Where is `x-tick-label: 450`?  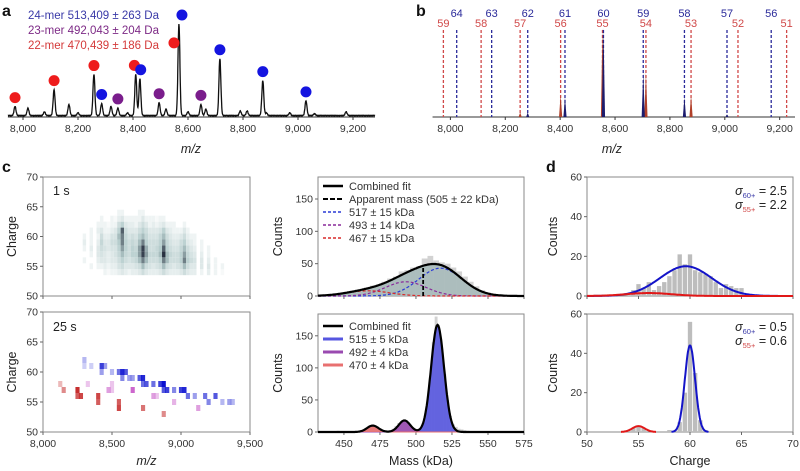 x-tick-label: 450 is located at coordinates (344, 444).